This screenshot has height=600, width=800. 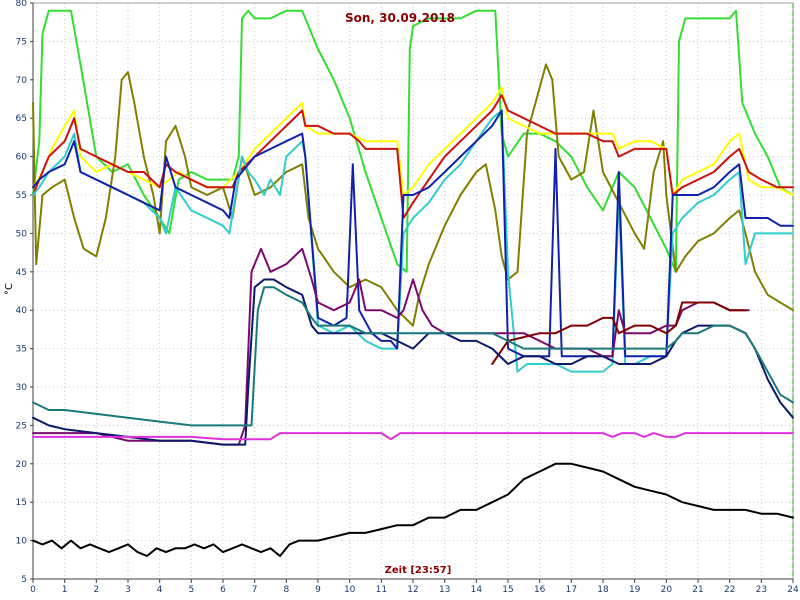 I want to click on chart-title: Son, 30.09.2018, so click(x=400, y=18).